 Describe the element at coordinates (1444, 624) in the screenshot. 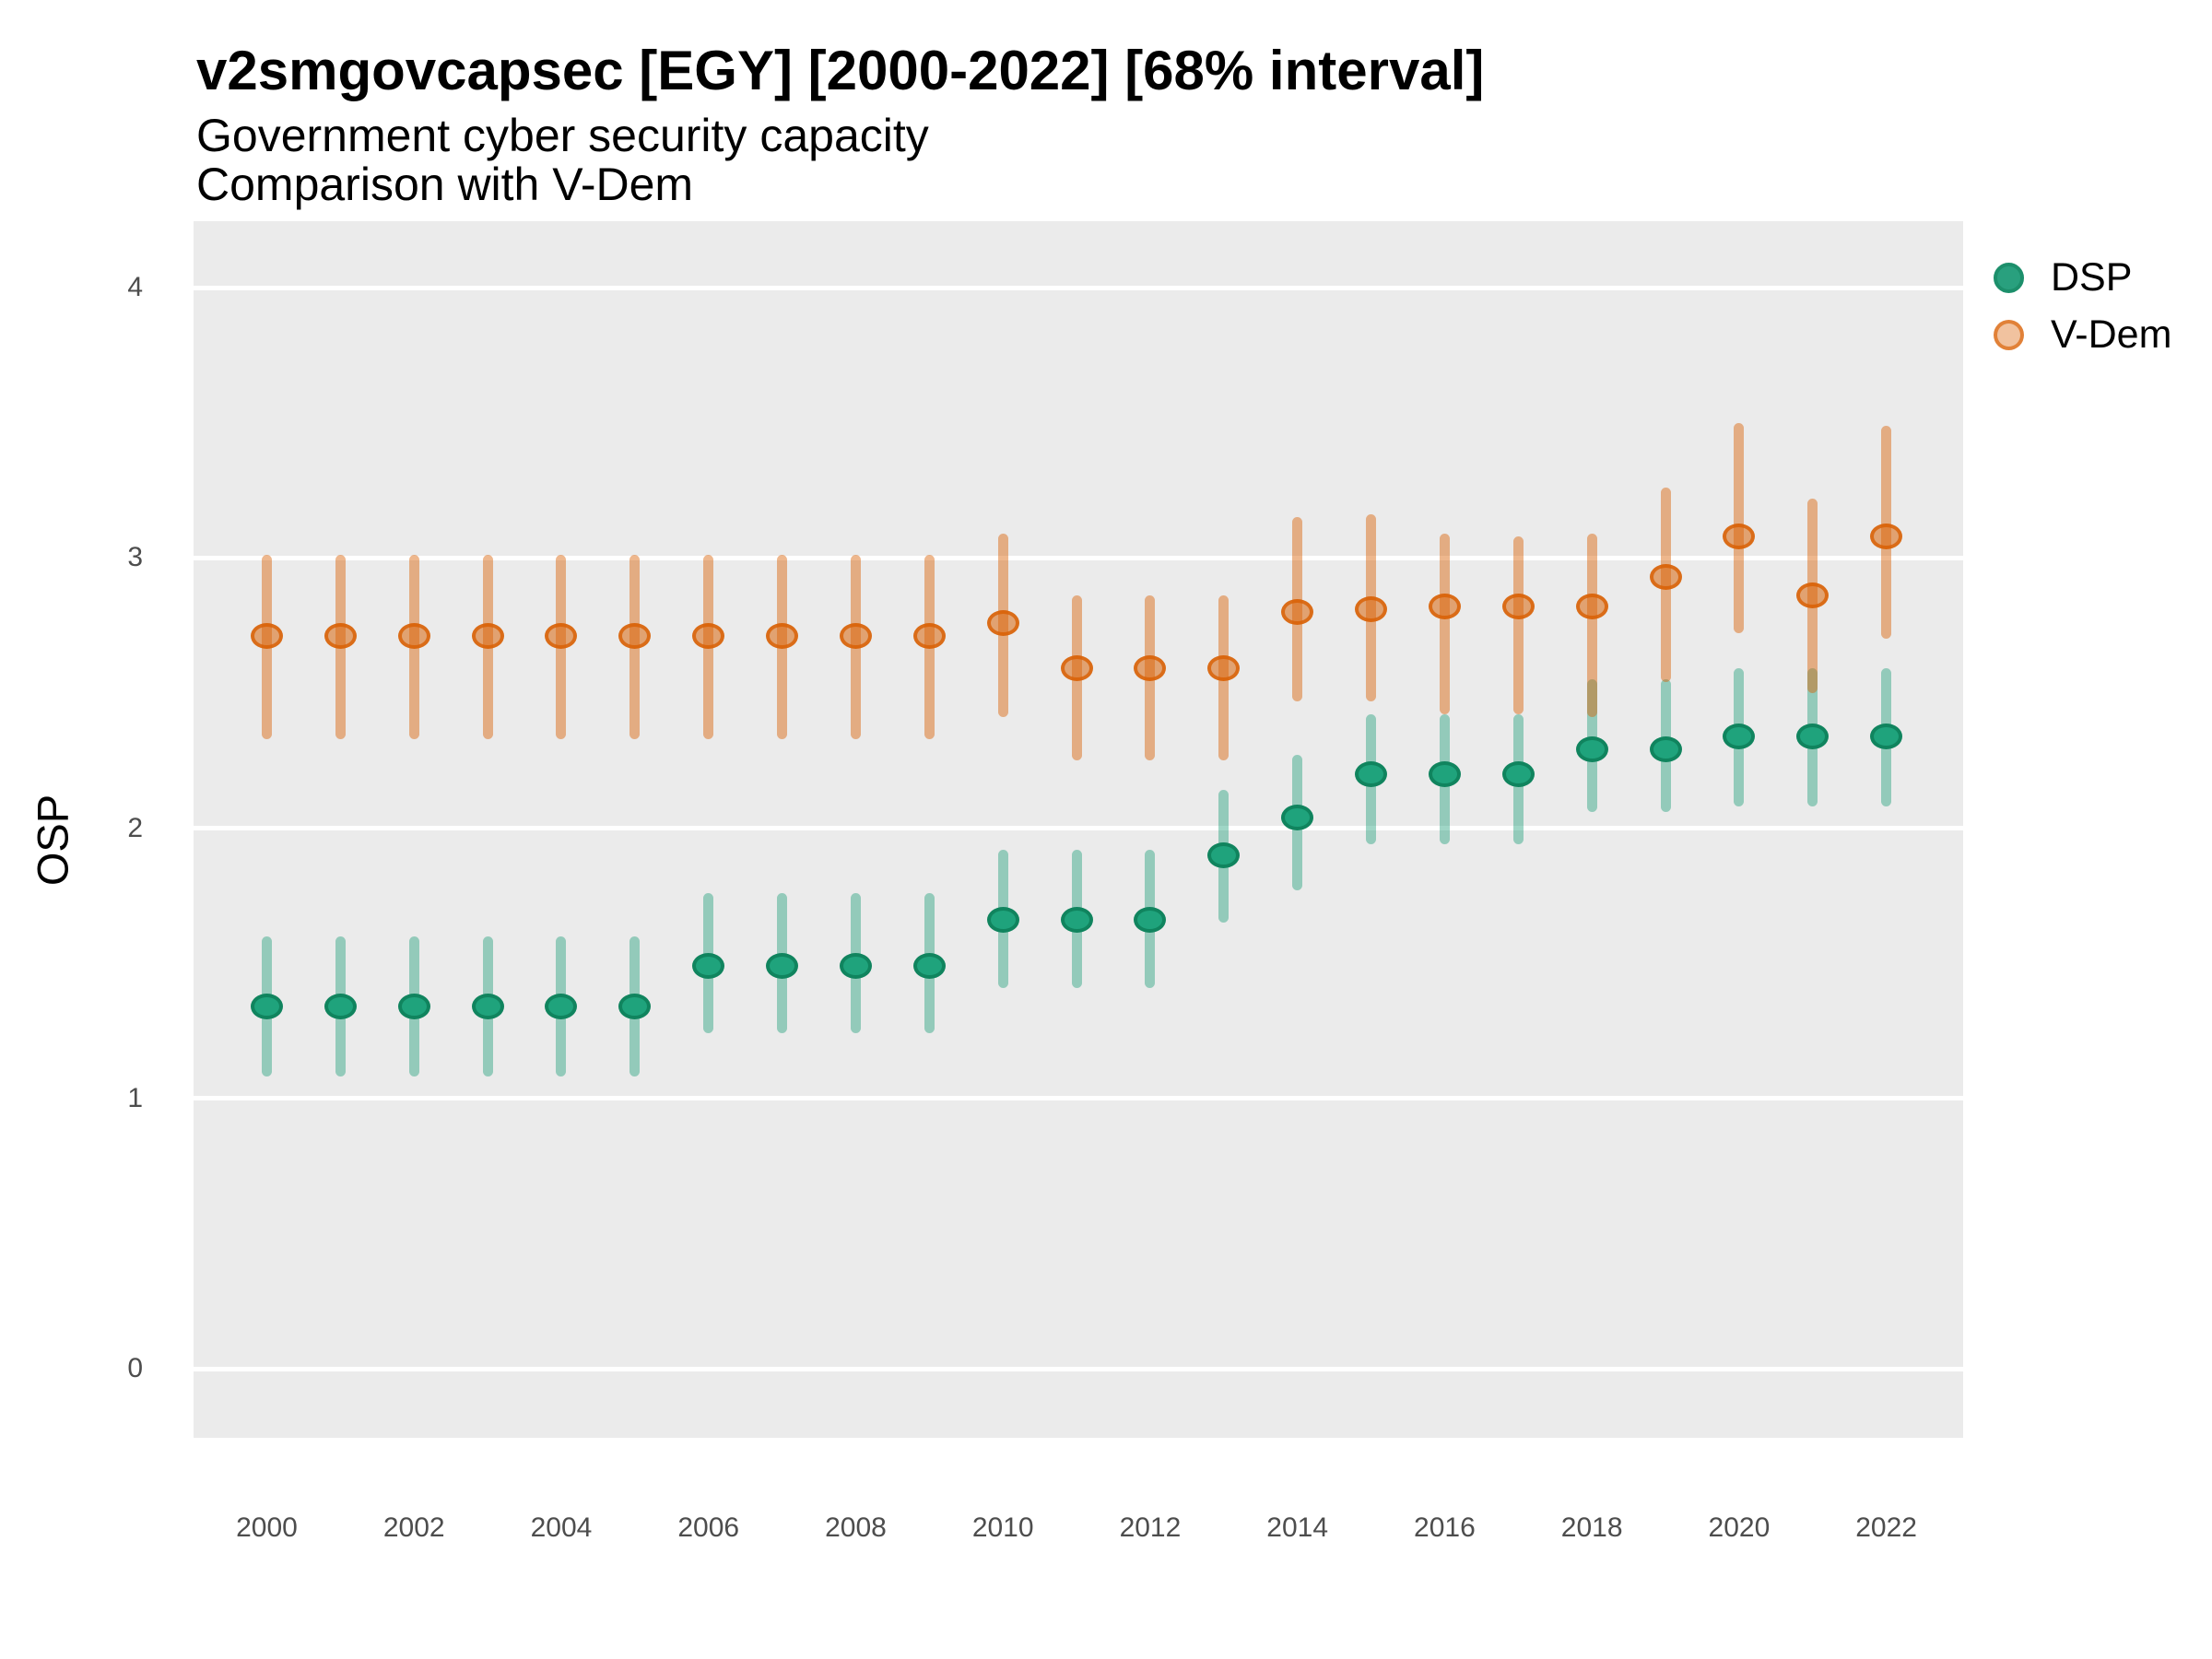

I see `vdem-interval-bar-2016` at that location.